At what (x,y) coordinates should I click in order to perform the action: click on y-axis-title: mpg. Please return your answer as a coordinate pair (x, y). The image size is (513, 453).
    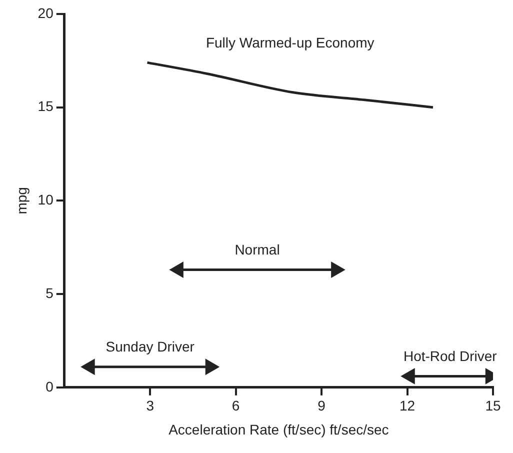
    Looking at the image, I should click on (21, 200).